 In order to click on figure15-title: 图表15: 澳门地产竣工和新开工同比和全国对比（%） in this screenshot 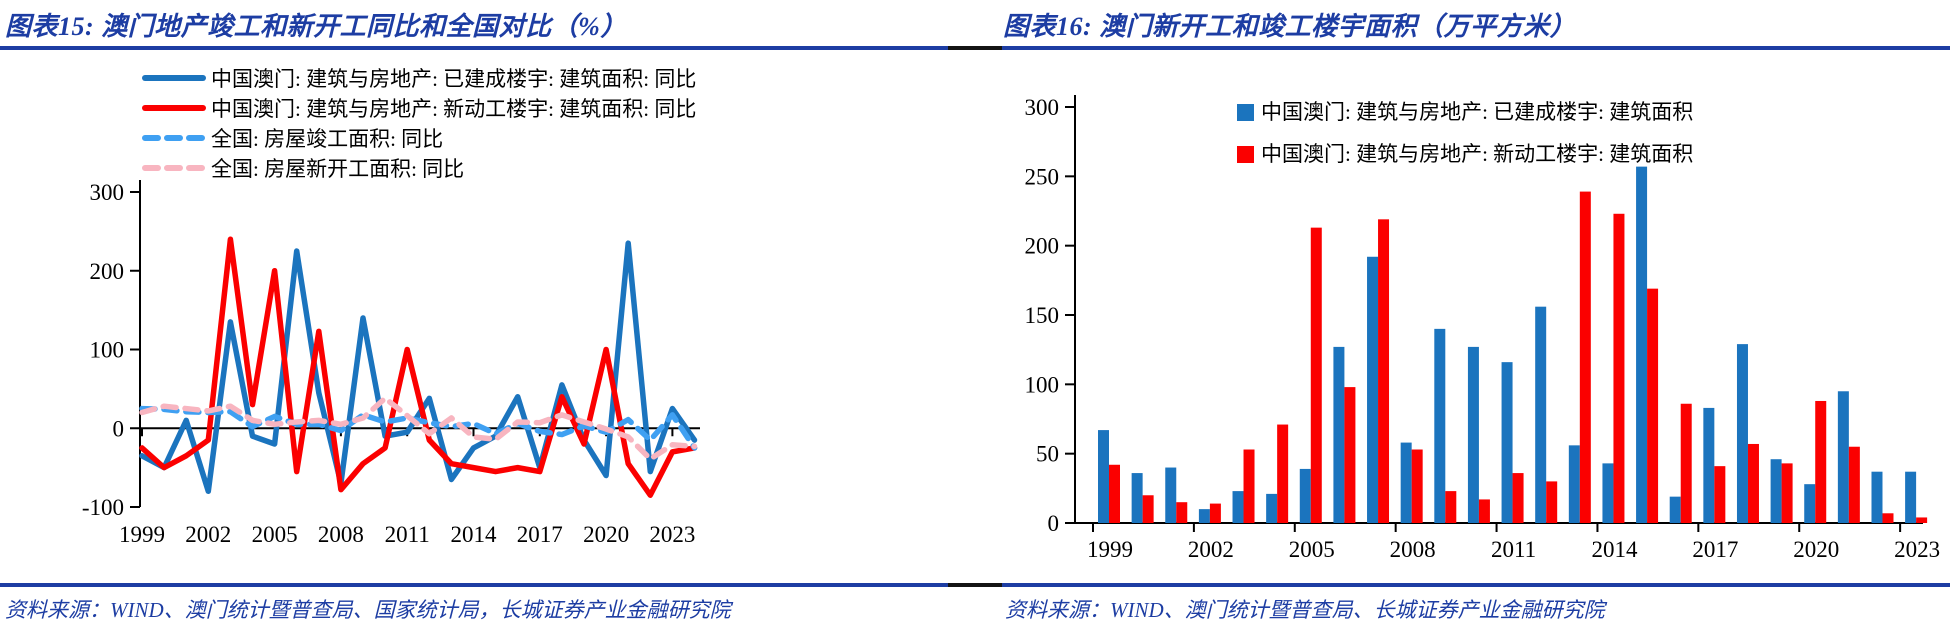, I will do `click(316, 24)`.